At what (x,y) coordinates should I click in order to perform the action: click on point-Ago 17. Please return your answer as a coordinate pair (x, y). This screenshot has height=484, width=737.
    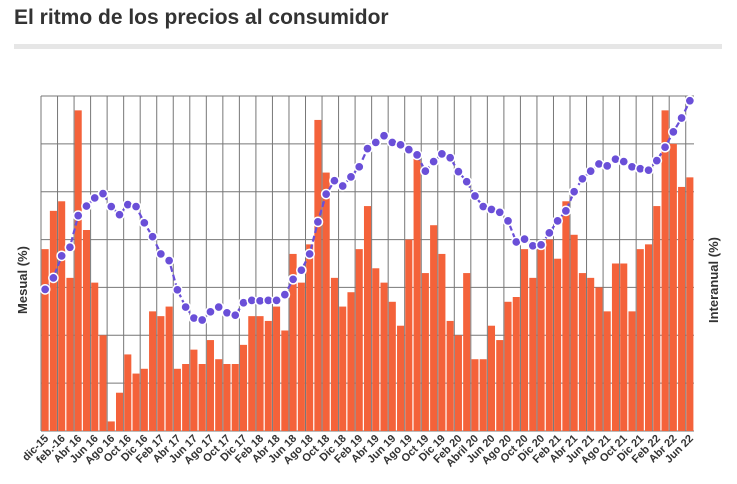
    Looking at the image, I should click on (210, 312).